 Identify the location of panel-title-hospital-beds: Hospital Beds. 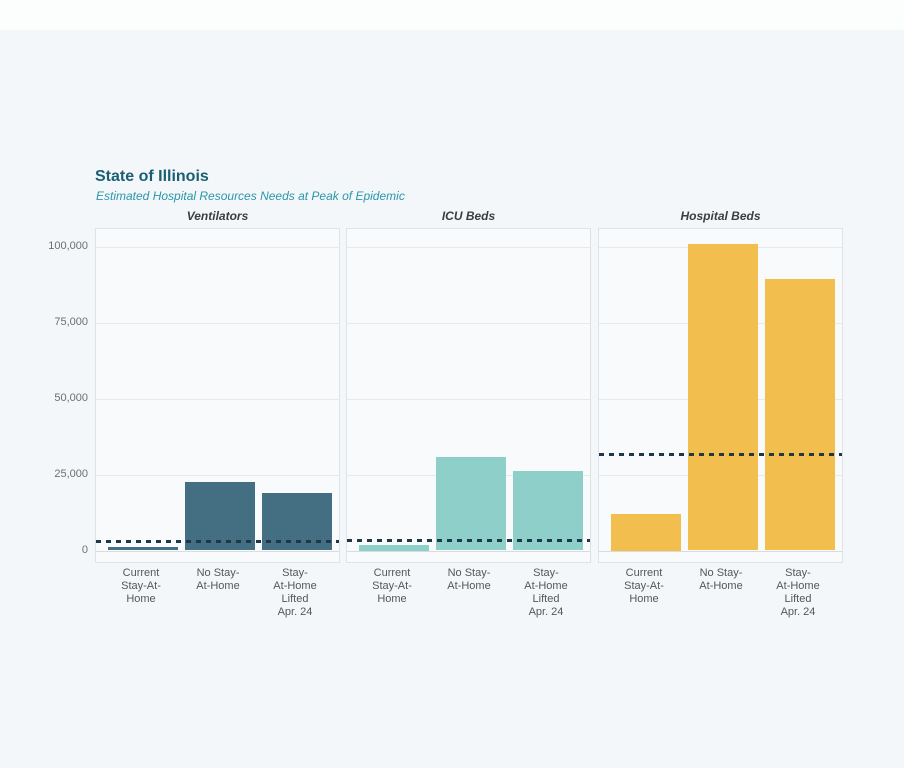
(720, 216).